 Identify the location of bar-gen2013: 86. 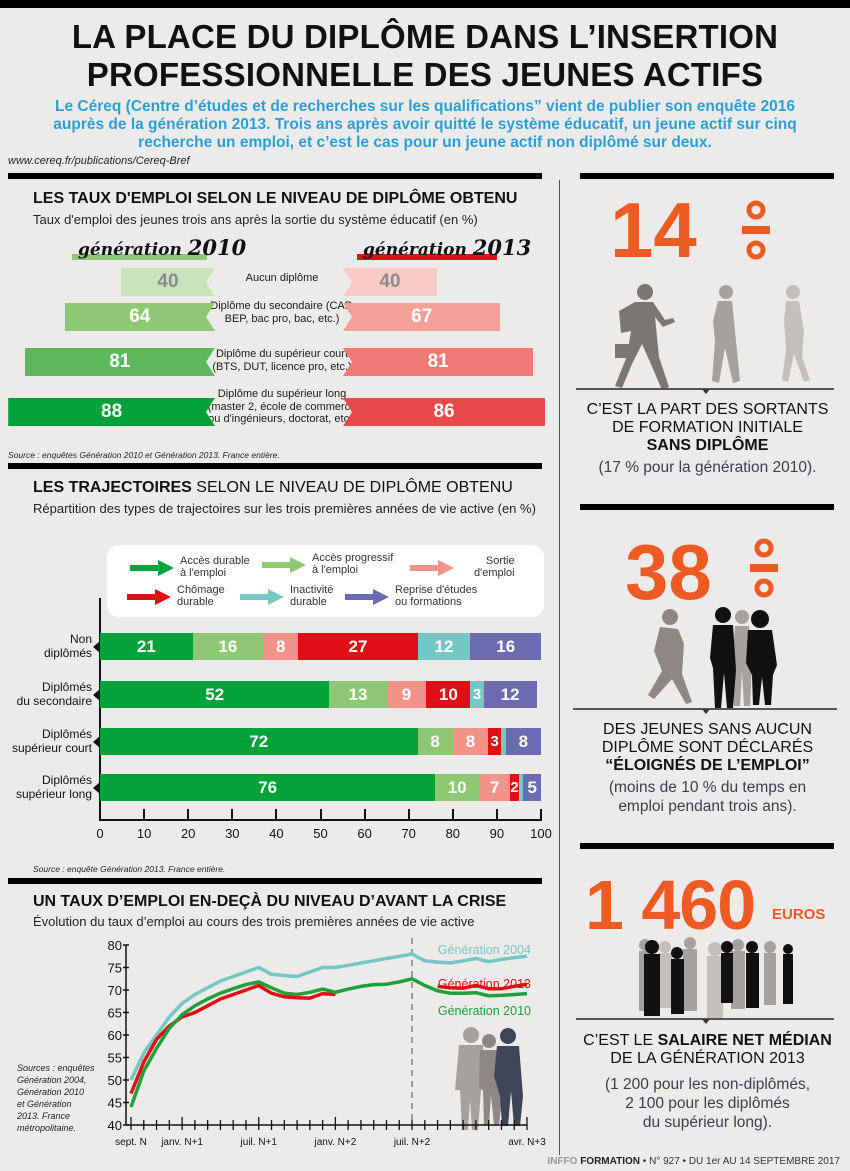
(444, 412).